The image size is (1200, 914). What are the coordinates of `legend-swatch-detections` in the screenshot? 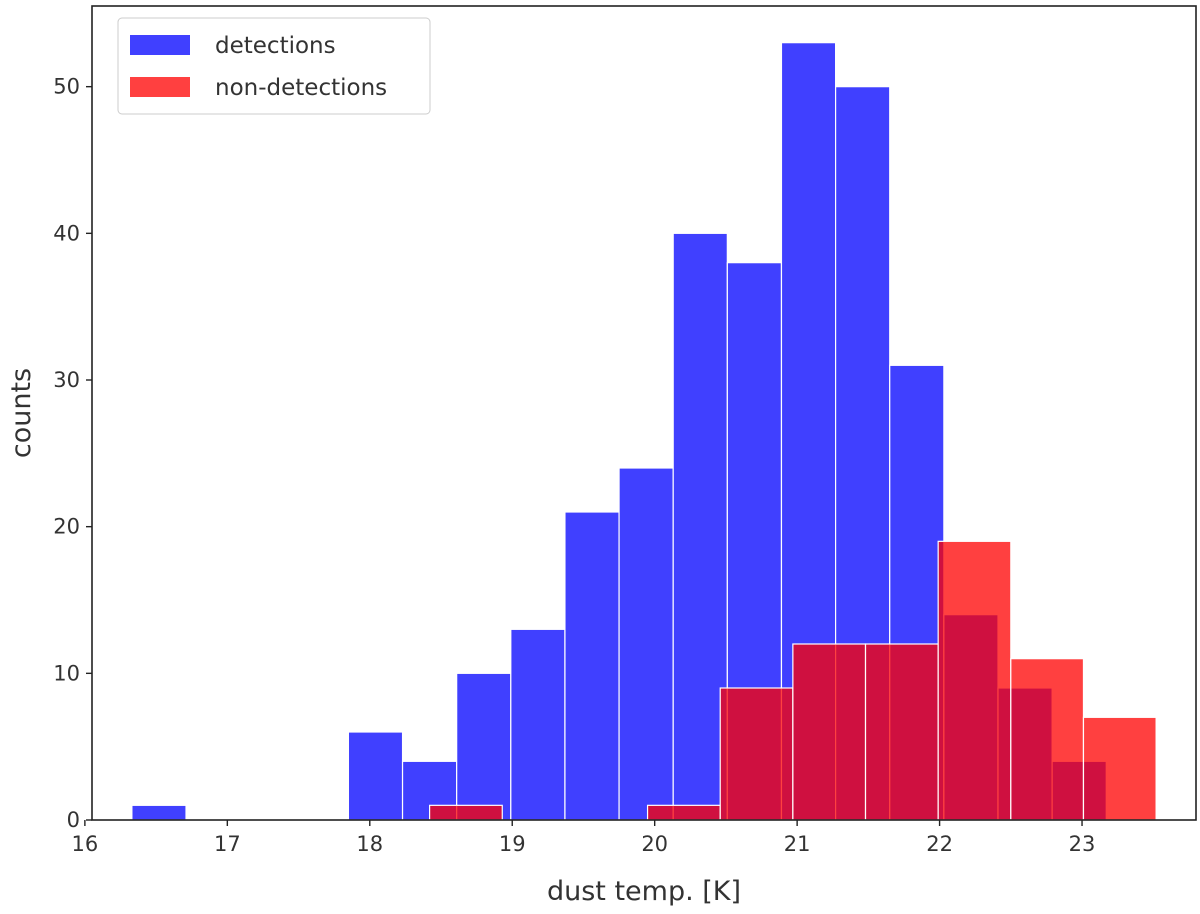 It's located at (160, 45).